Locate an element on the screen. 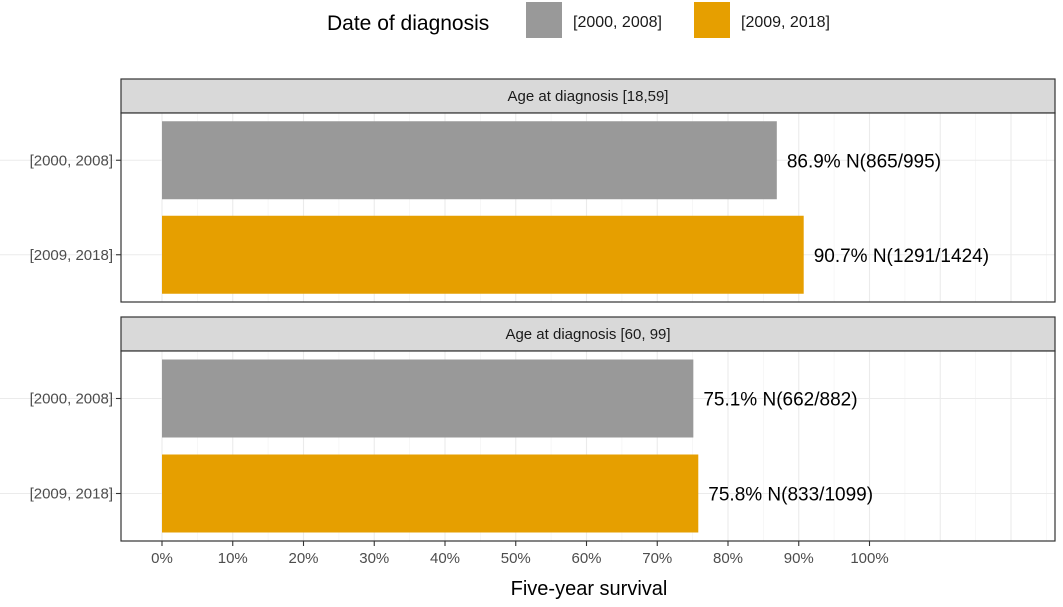  x-tick-label: 10% is located at coordinates (233, 558).